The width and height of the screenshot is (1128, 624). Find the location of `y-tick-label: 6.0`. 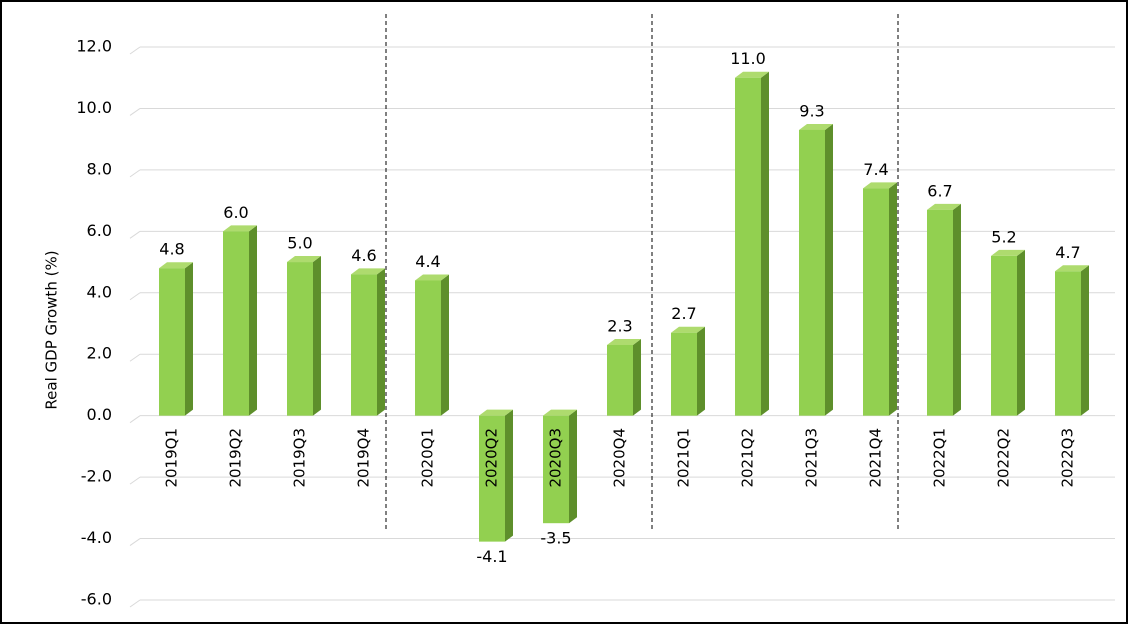

y-tick-label: 6.0 is located at coordinates (99, 230).